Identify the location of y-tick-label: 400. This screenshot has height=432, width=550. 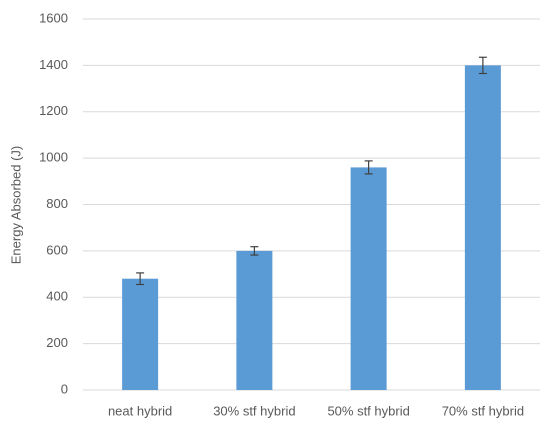
(57, 296).